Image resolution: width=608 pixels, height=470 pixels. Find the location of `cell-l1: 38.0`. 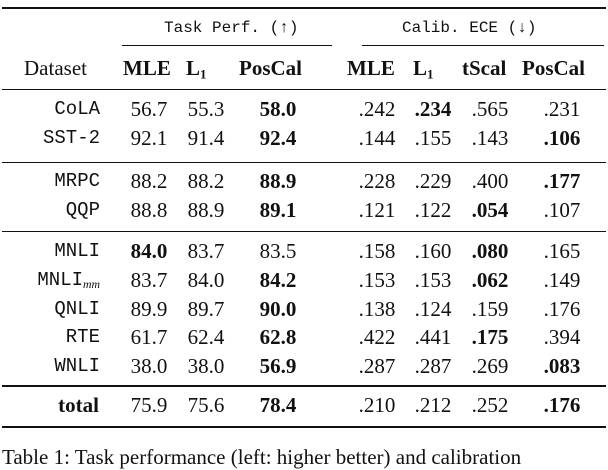

cell-l1: 38.0 is located at coordinates (206, 366).